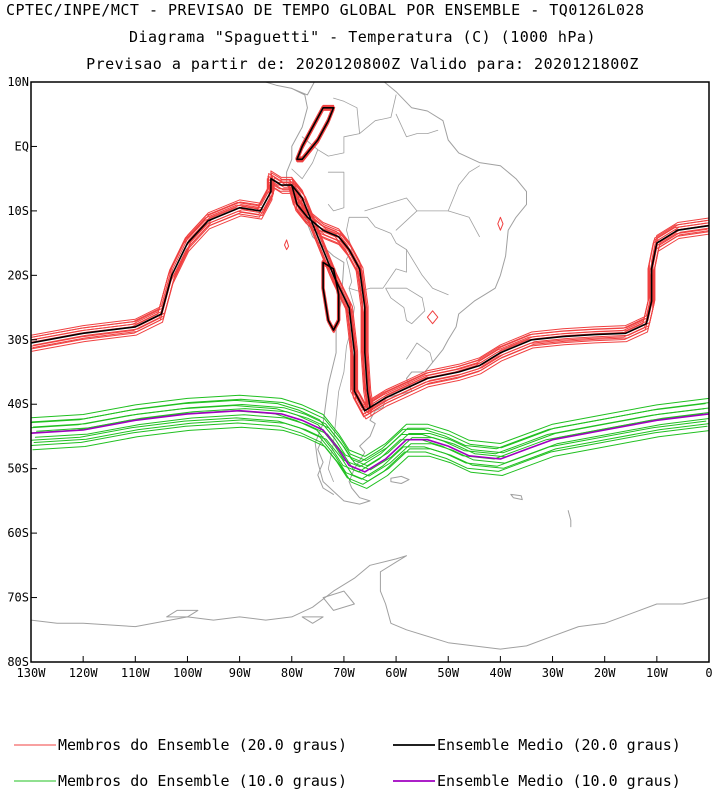  I want to click on coastline-antarctica, so click(370, 602).